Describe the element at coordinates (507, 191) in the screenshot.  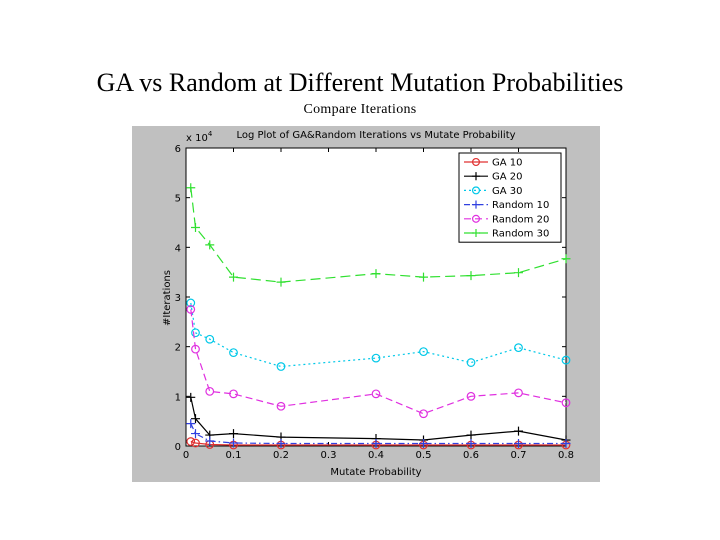
I see `legend-label: GA 30` at that location.